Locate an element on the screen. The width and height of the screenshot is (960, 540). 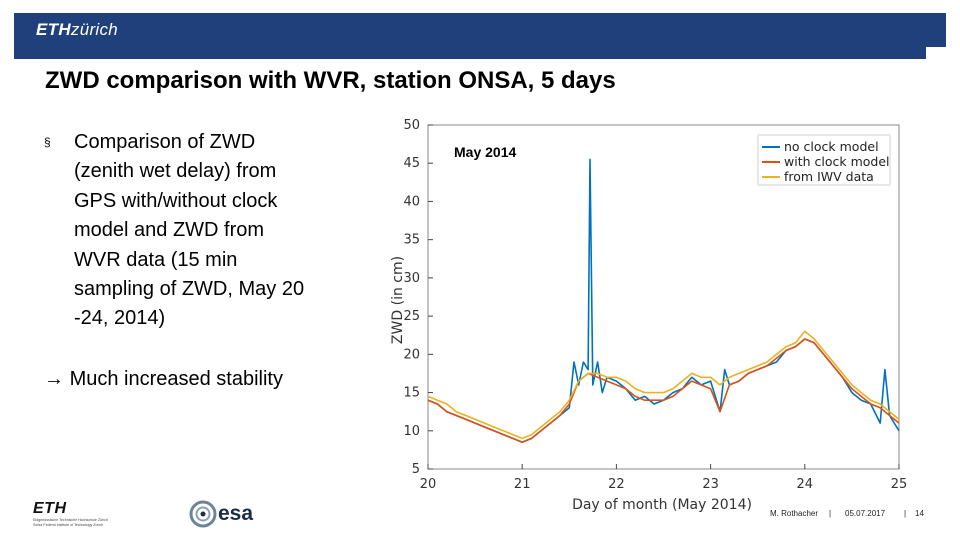
eth-zurich-logo: ETHzürich is located at coordinates (77, 30).